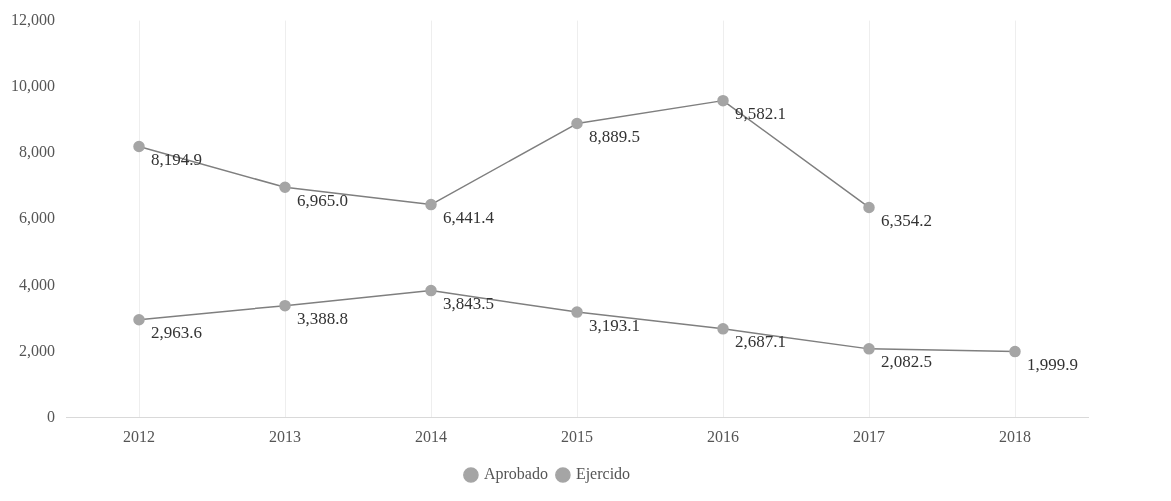 The width and height of the screenshot is (1171, 501). I want to click on y-tick-label: 6,000, so click(37, 218).